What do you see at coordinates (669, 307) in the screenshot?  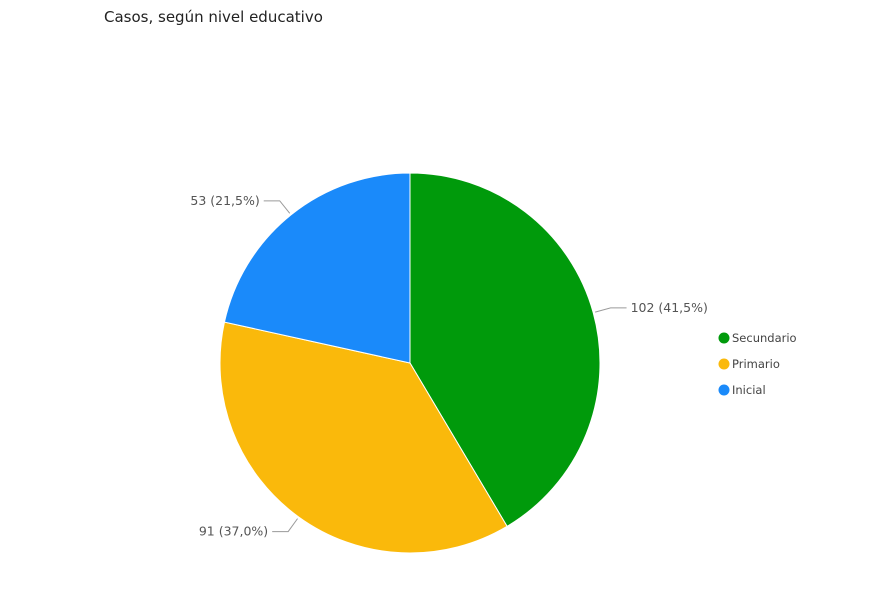 I see `slice-label-secundario: 102 (41,5%)` at bounding box center [669, 307].